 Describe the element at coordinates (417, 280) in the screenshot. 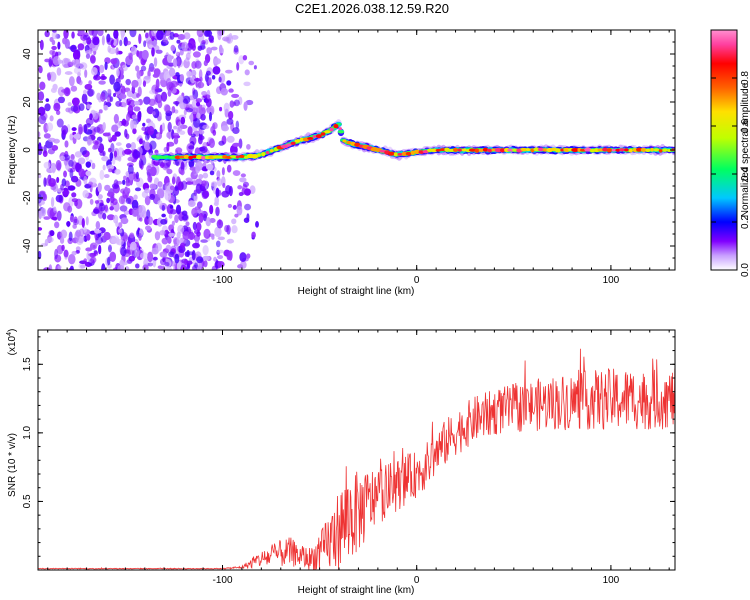

I see `x-tick-label: 0` at that location.